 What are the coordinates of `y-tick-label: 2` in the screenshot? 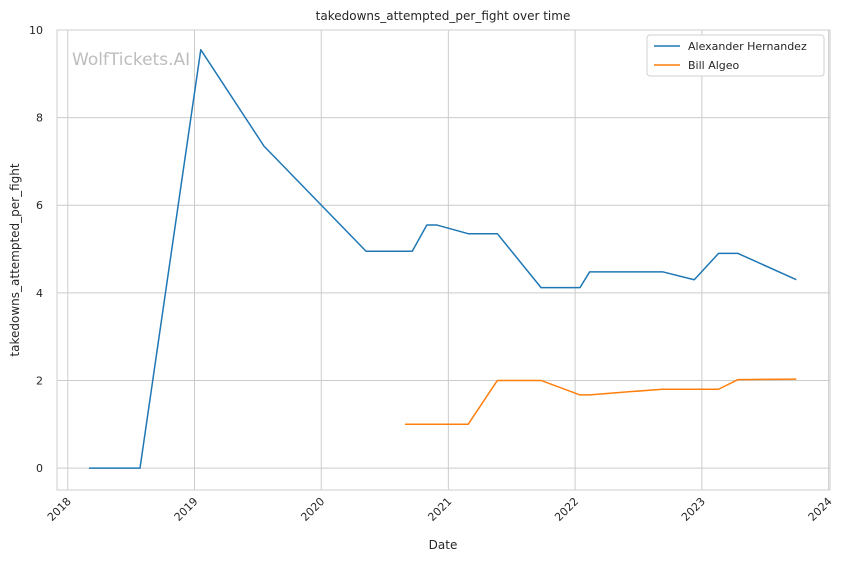 It's located at (39, 380).